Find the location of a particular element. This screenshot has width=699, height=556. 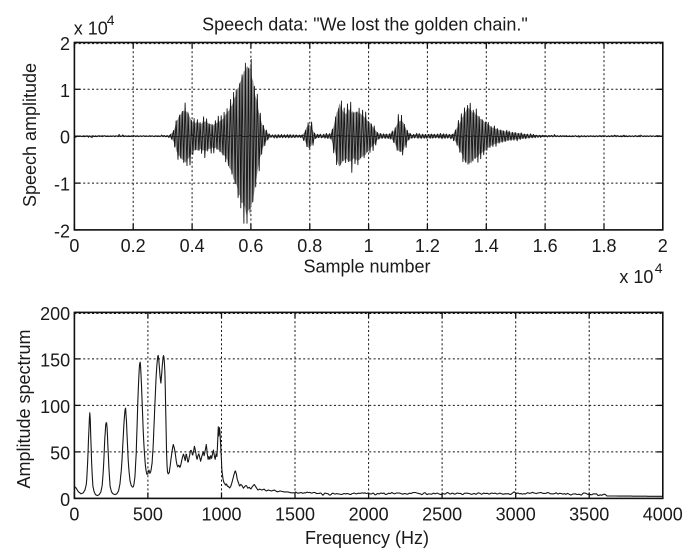

svg-text: -2 is located at coordinates (62, 231).